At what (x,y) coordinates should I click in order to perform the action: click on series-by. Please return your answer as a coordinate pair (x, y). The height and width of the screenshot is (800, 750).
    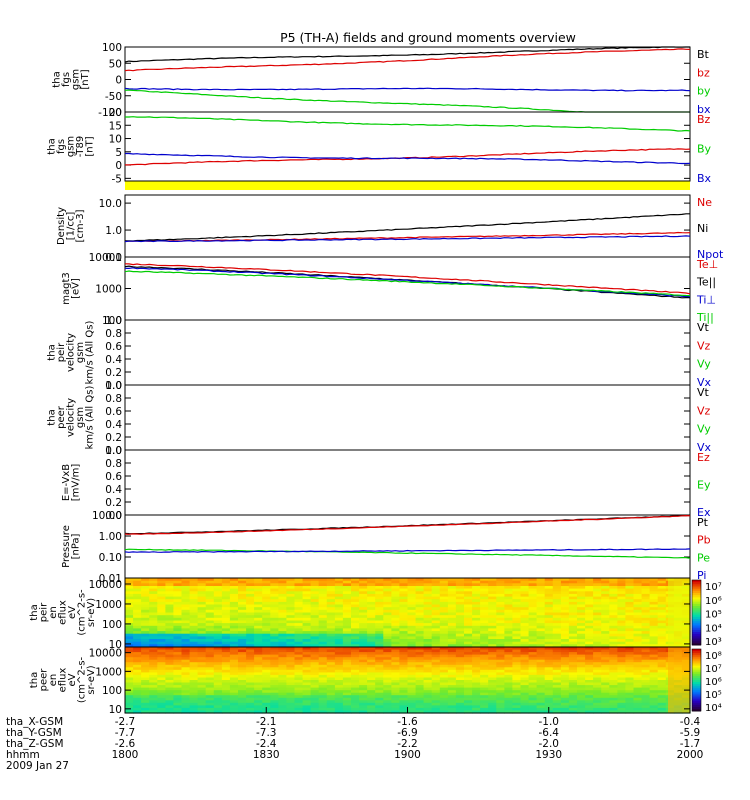
    Looking at the image, I should click on (407, 101).